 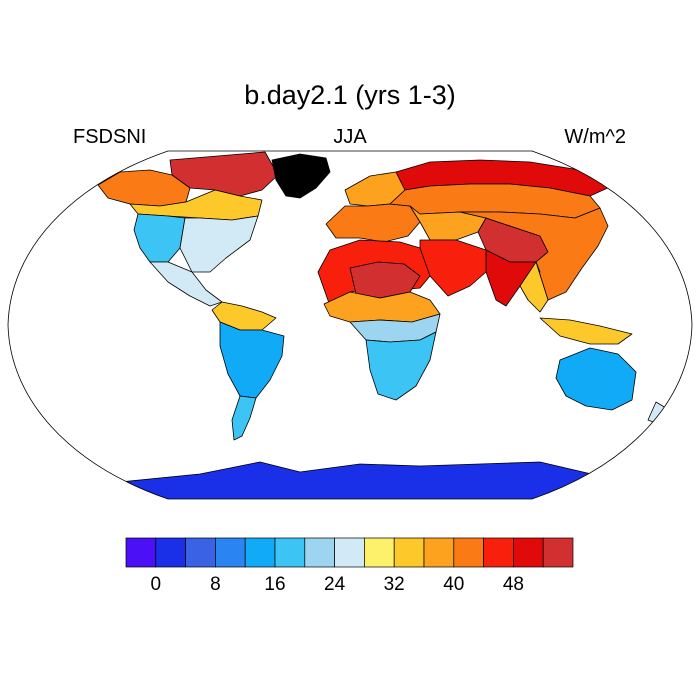 What do you see at coordinates (534, 287) in the screenshot?
I see `region-southeast-asia` at bounding box center [534, 287].